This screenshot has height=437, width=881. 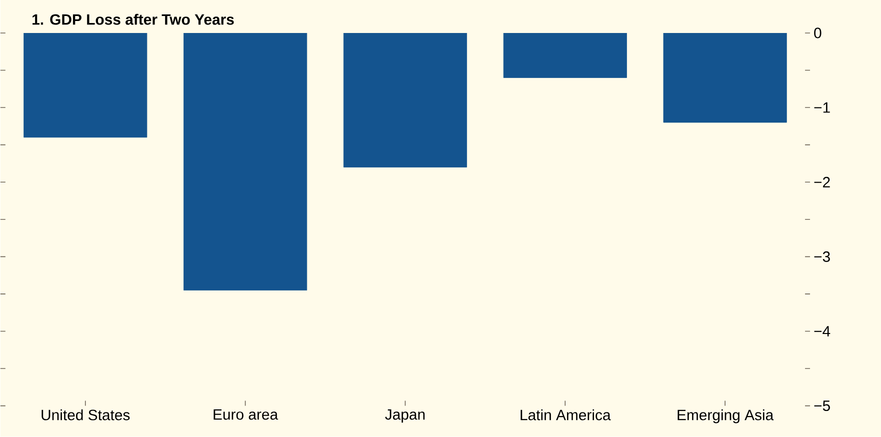 What do you see at coordinates (246, 414) in the screenshot?
I see `x-tick-label: Euro area` at bounding box center [246, 414].